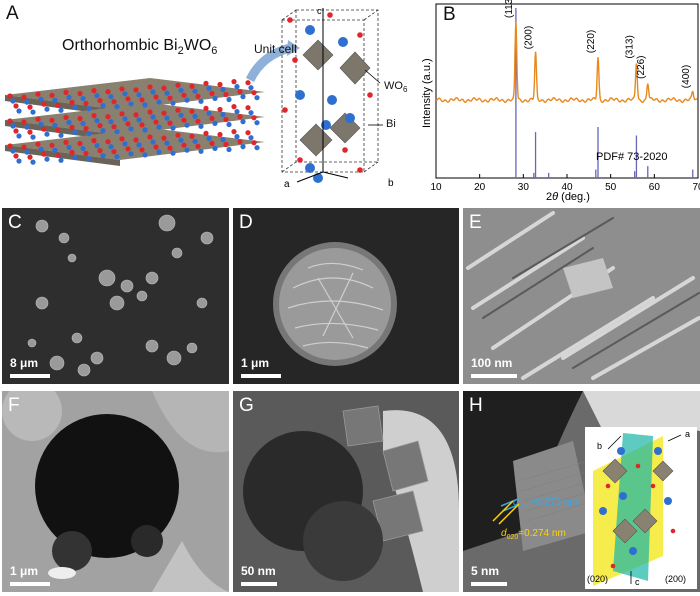 The image size is (700, 596). I want to click on peak-label: (400), so click(686, 76).